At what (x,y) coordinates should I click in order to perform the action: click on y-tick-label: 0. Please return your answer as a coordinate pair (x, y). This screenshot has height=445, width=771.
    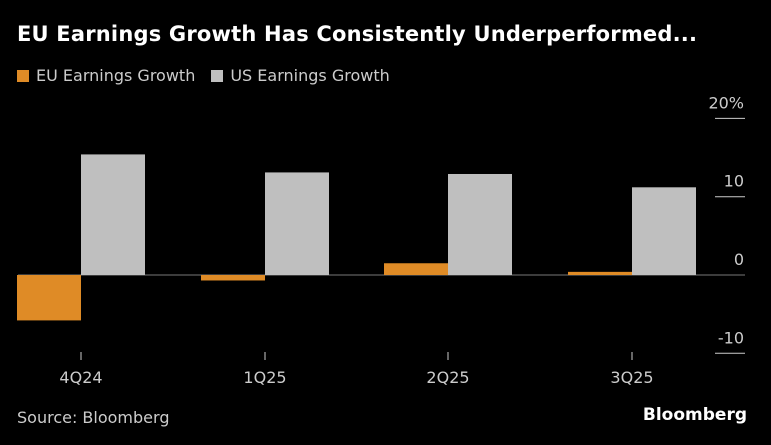
    Looking at the image, I should click on (739, 259).